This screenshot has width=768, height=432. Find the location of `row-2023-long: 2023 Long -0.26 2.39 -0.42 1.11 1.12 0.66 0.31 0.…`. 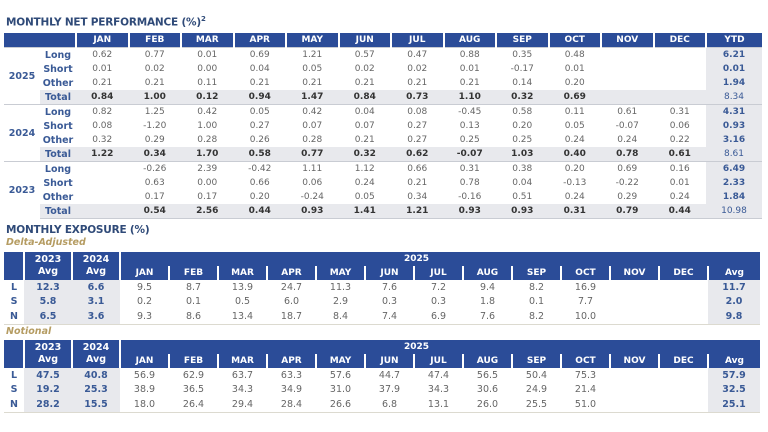

row-2023-long: 2023 Long -0.26 2.39 -0.42 1.11 1.12 0.66 0.31 0.… is located at coordinates (383, 190).